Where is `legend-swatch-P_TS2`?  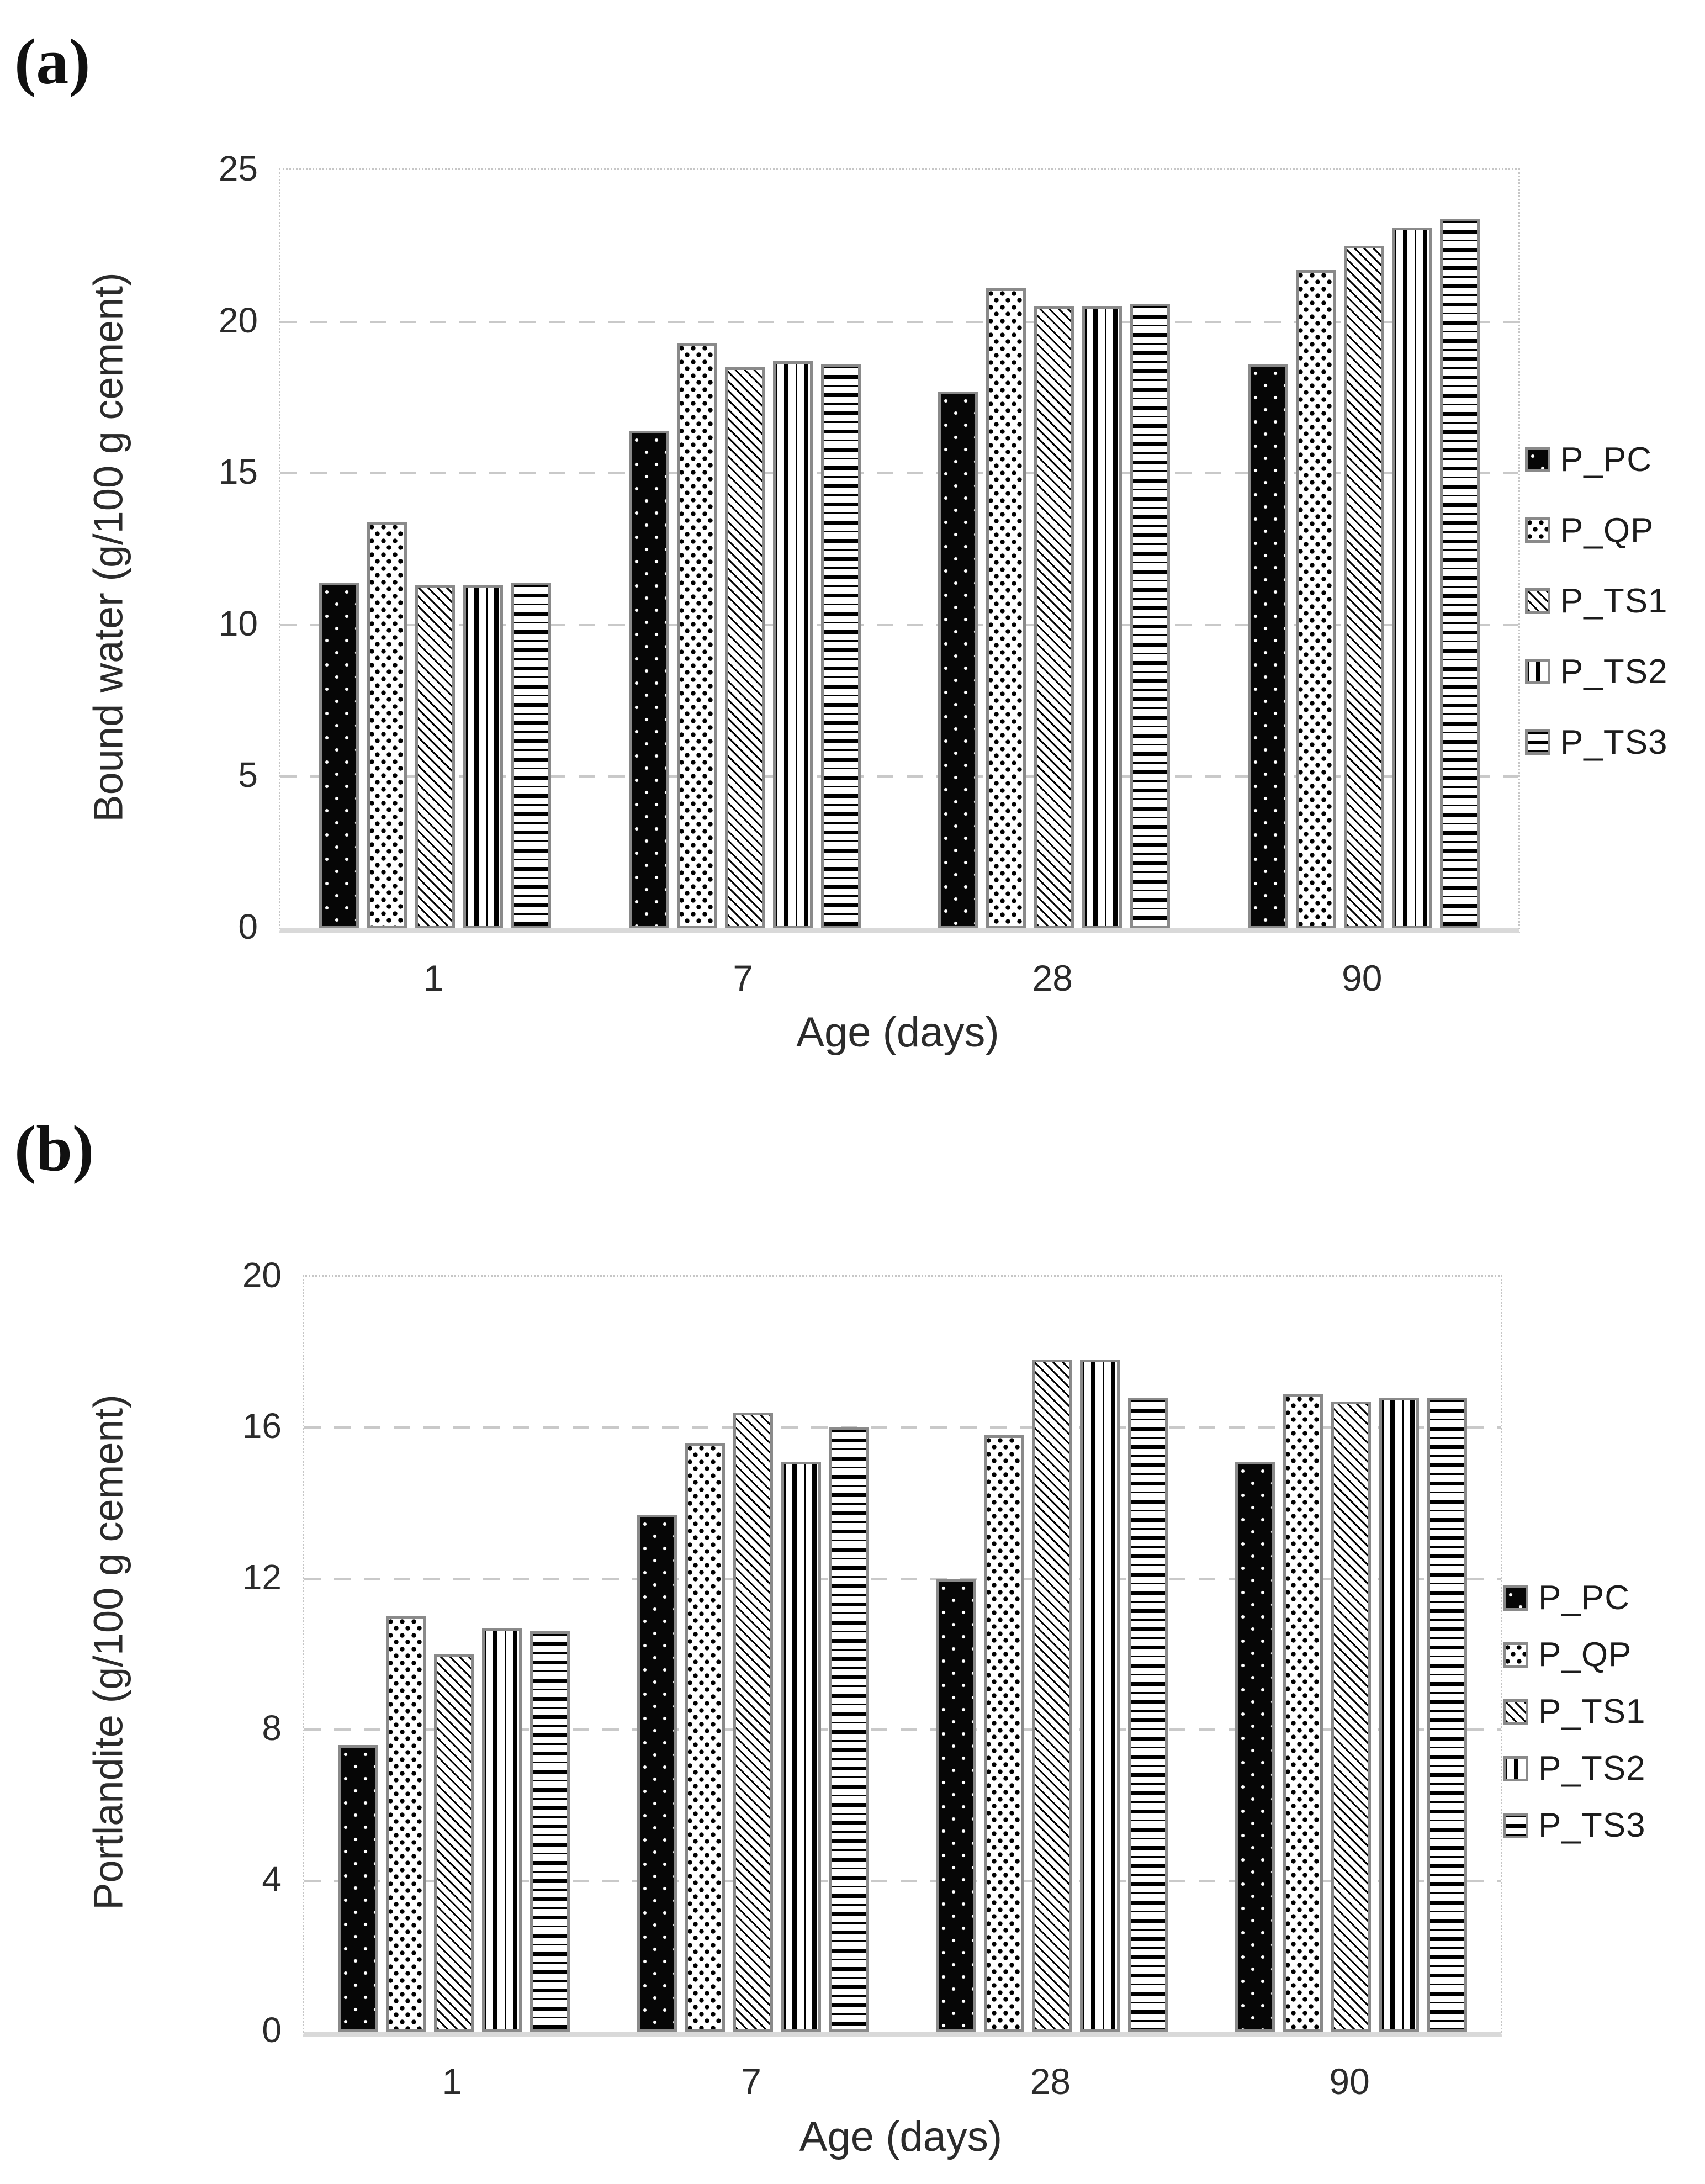
legend-swatch-P_TS2 is located at coordinates (1515, 1768).